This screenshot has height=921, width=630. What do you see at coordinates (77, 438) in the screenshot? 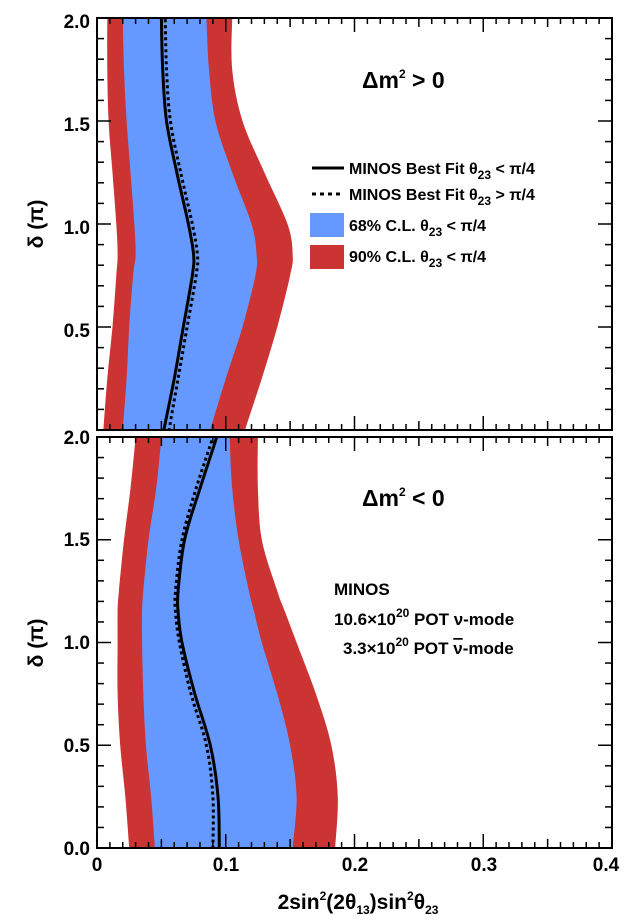
I see `bottom-ytick-label-4: 2.0` at bounding box center [77, 438].